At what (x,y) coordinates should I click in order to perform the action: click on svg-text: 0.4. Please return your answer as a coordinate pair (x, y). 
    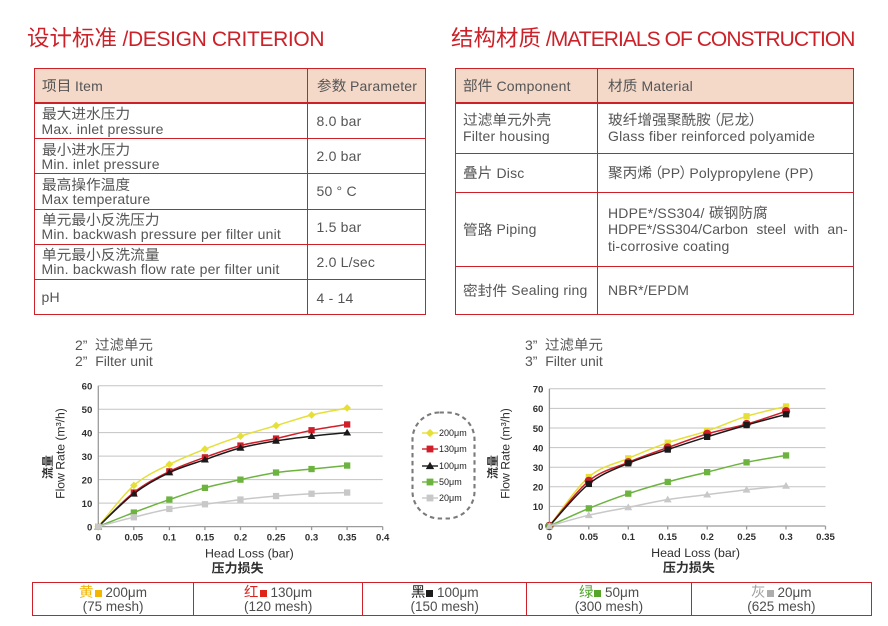
    Looking at the image, I should click on (383, 538).